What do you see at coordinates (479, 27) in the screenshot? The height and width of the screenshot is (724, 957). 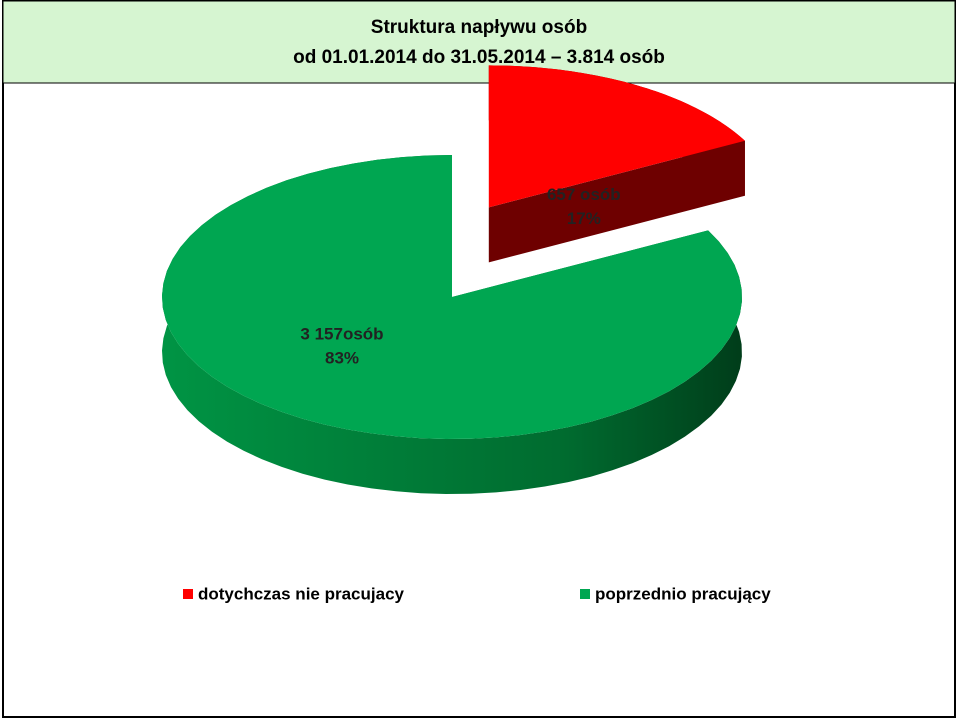 I see `chart-title: Struktura napływu osób` at bounding box center [479, 27].